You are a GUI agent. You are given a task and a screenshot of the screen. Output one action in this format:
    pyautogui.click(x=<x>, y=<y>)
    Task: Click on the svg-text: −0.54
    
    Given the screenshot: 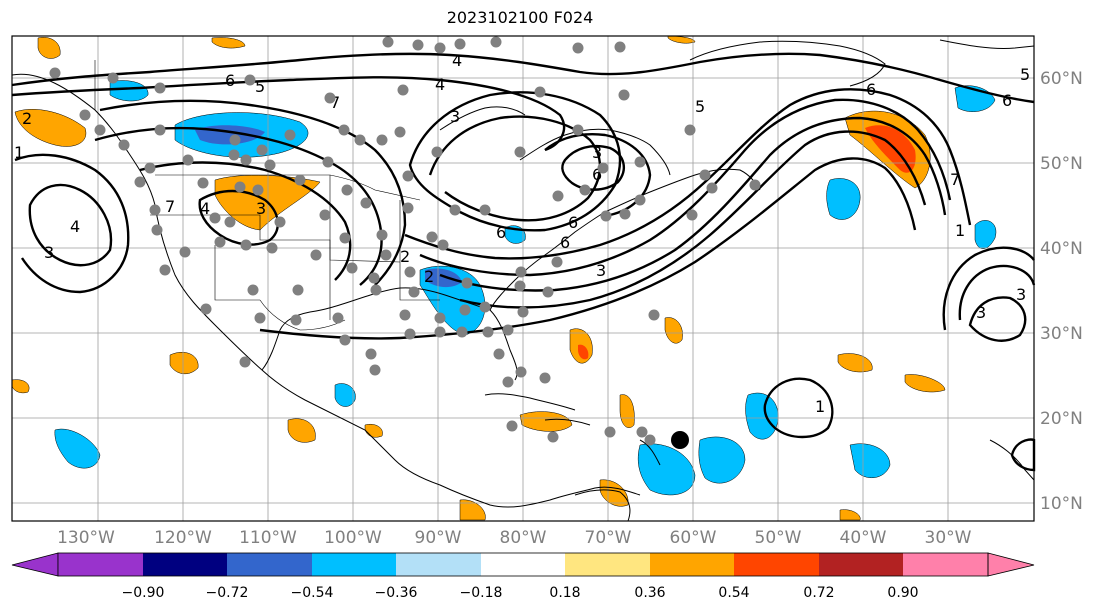 What is the action you would take?
    pyautogui.click(x=312, y=593)
    